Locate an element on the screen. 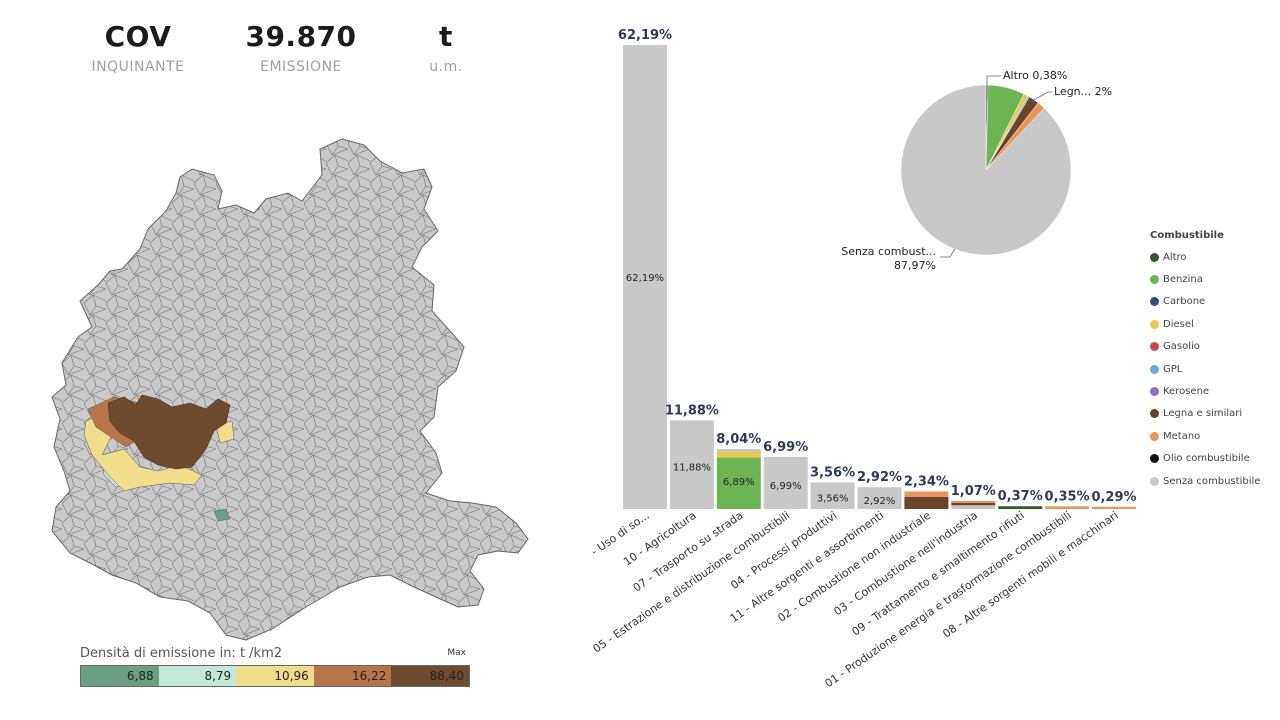  bar-data-label: 11,88% is located at coordinates (692, 468).